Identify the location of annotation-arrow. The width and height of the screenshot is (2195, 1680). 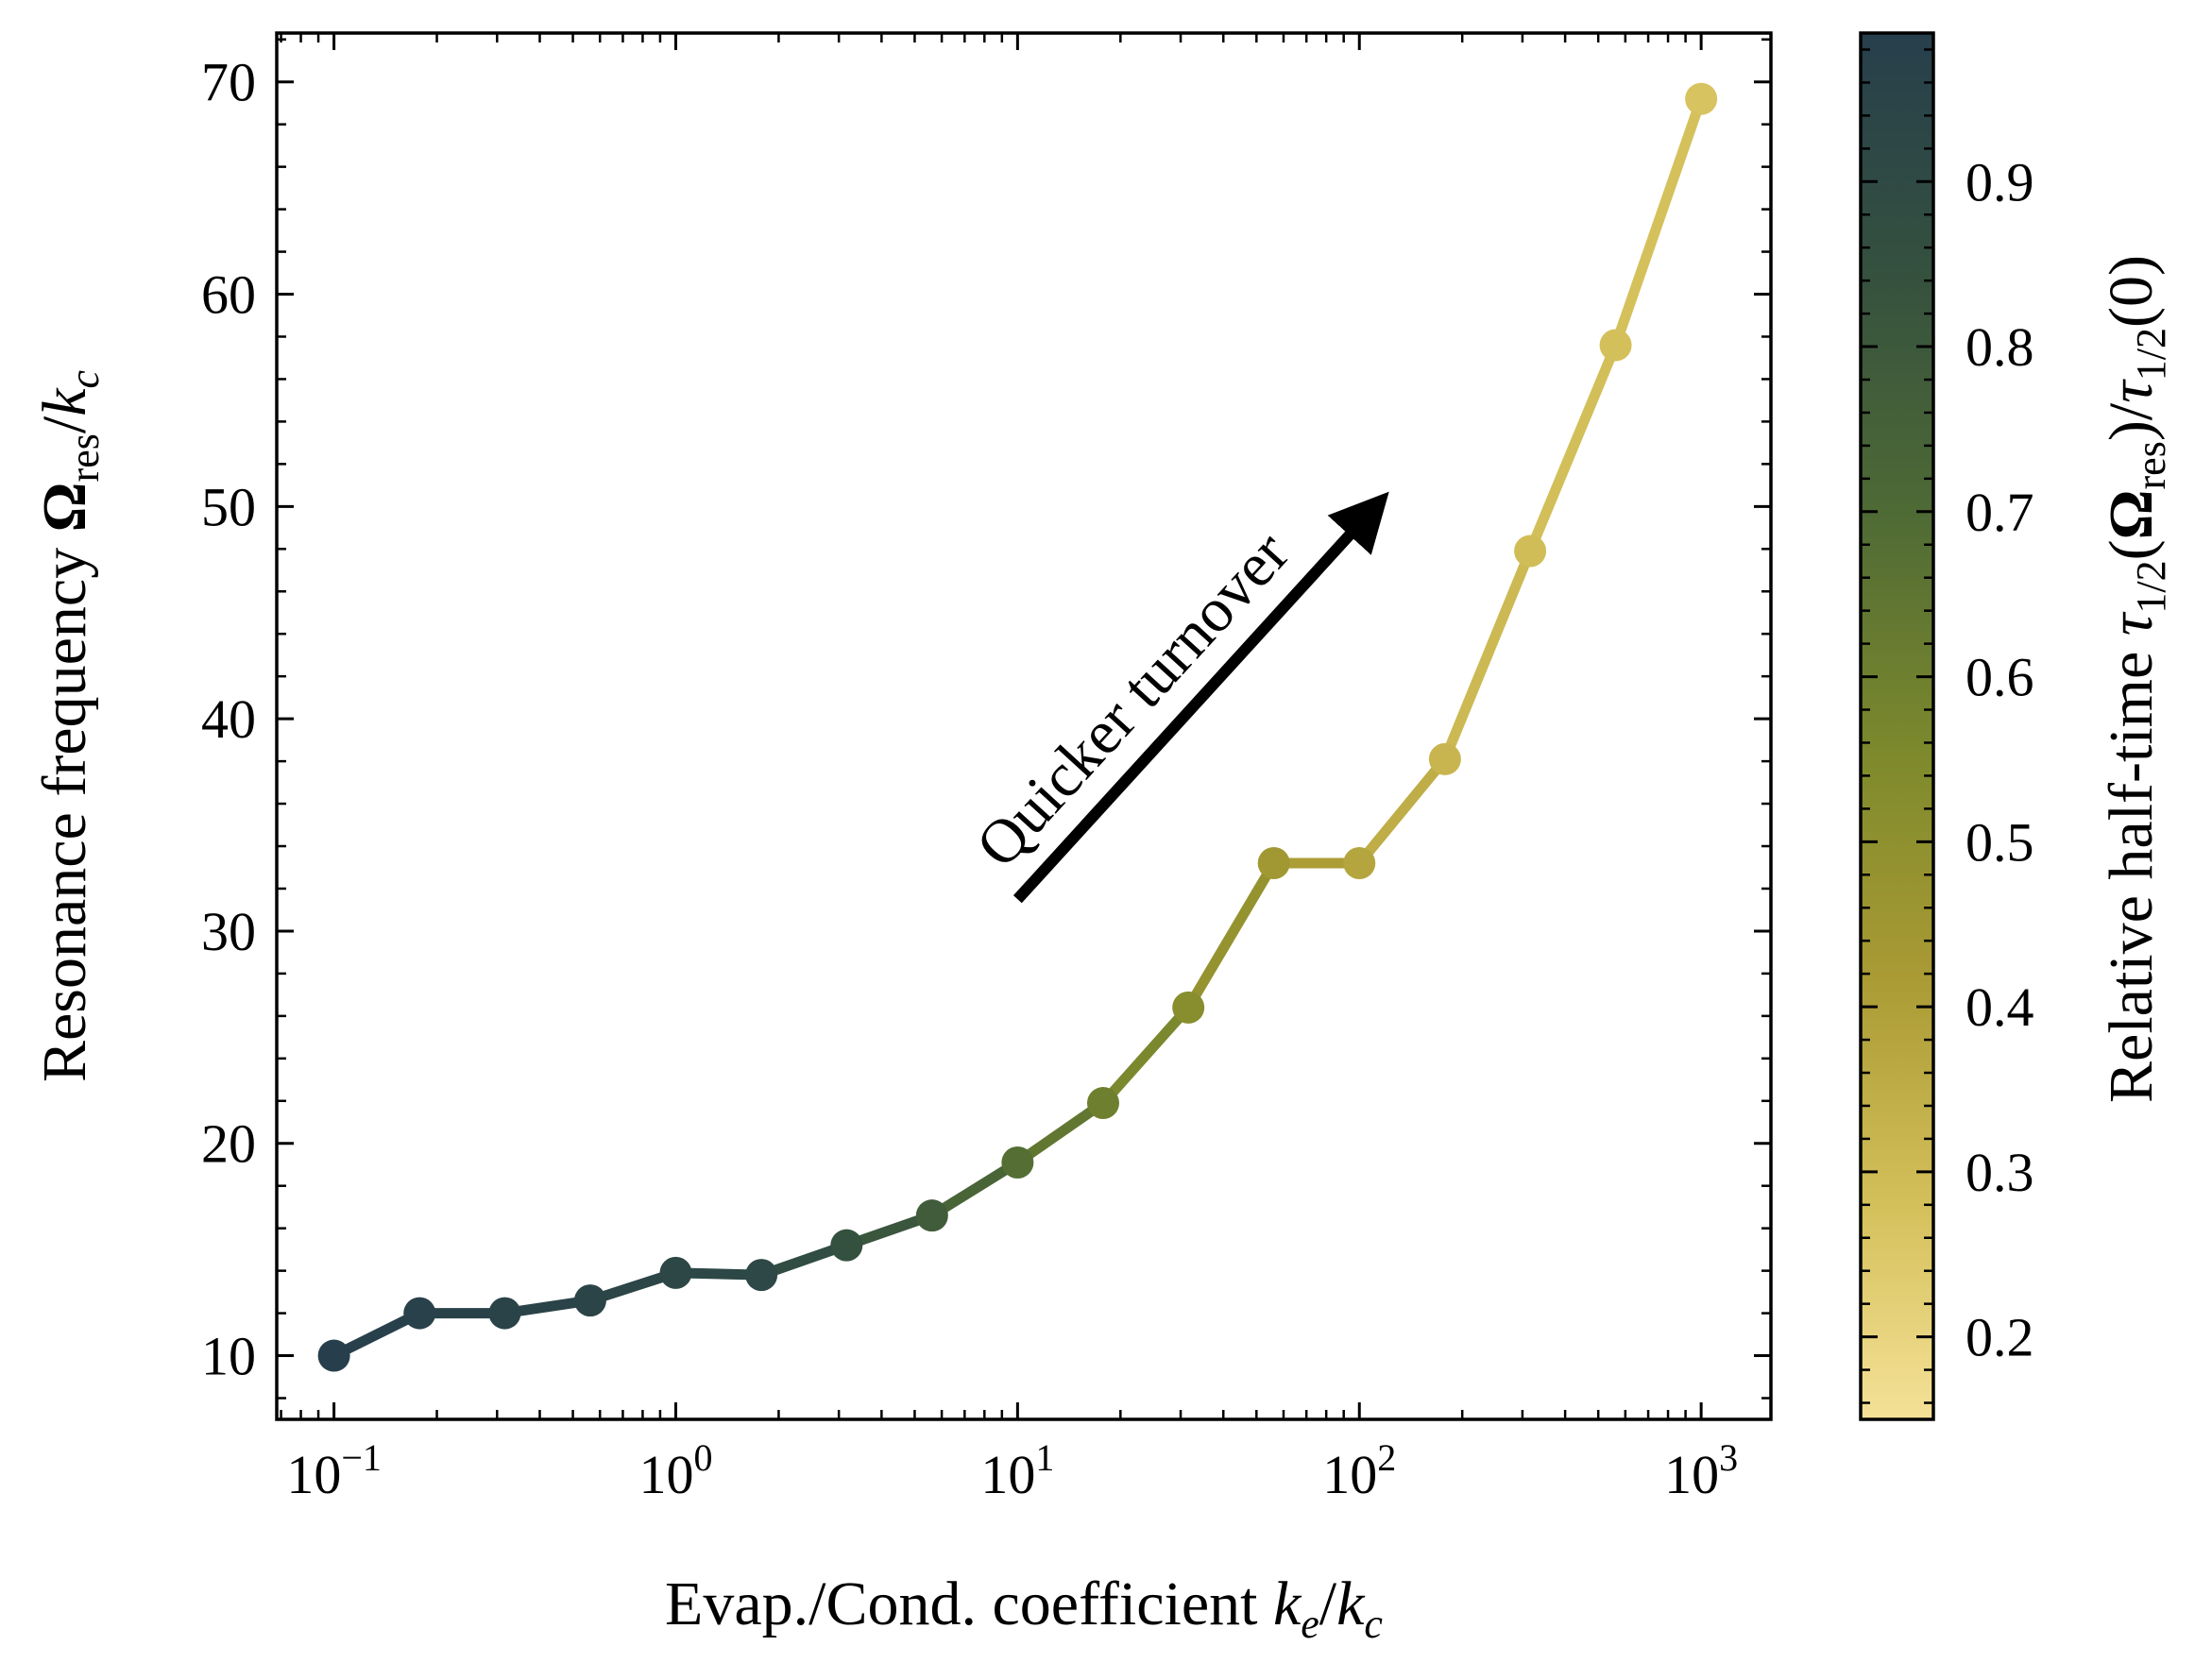
(1200, 697).